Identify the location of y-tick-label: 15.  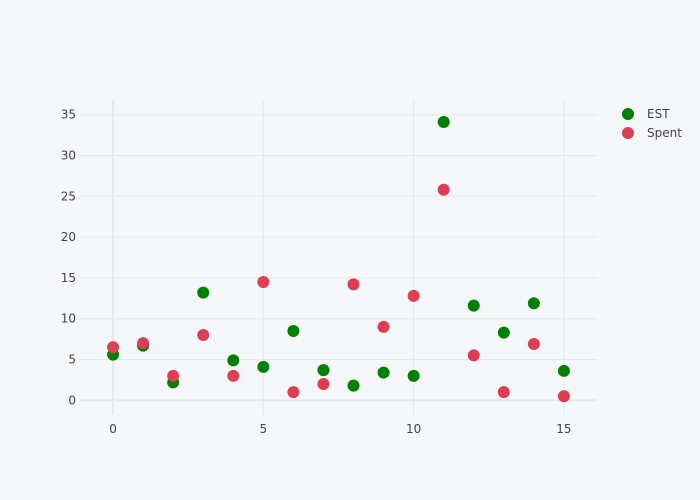
(68, 278).